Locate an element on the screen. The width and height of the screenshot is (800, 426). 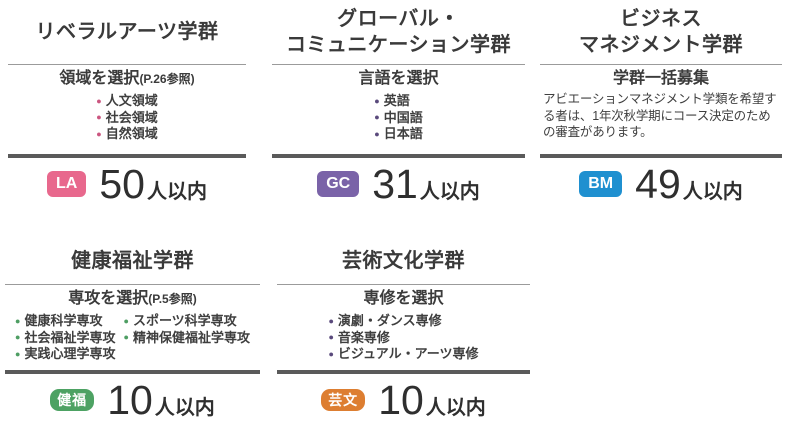
option-item: ● 人文領域 is located at coordinates (126, 101).